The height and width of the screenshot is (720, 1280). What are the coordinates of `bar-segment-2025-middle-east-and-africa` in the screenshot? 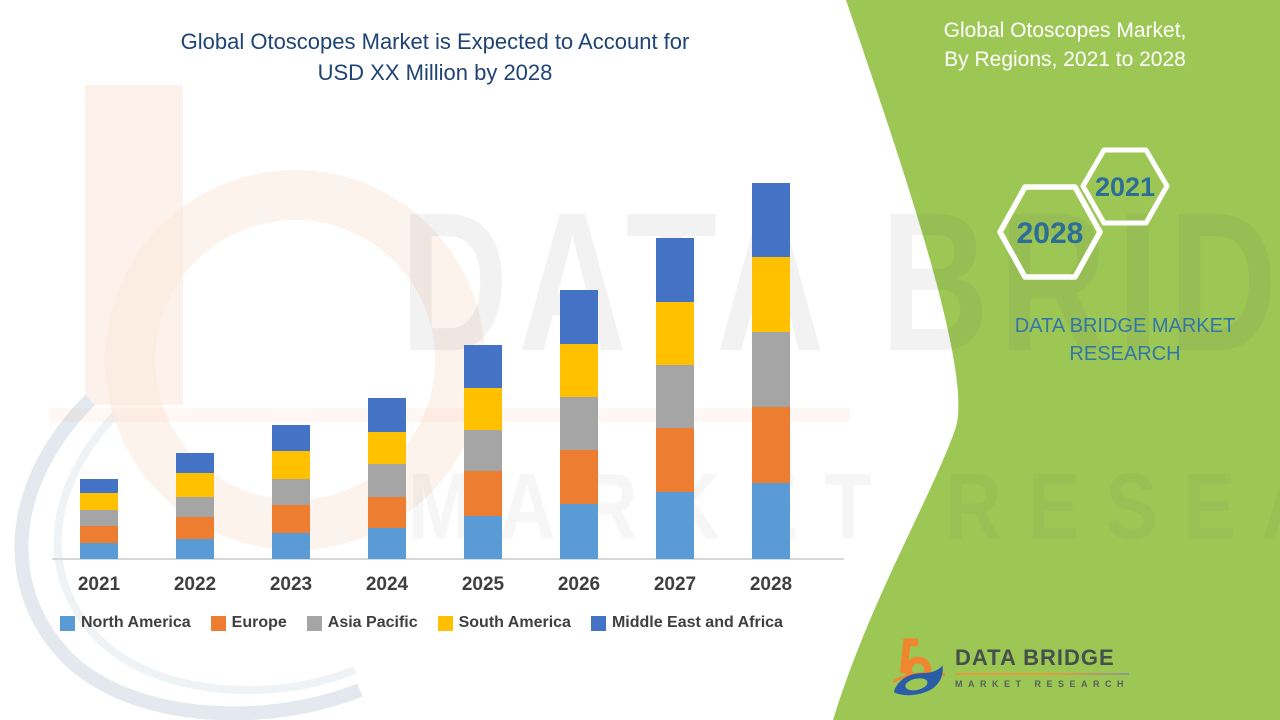 It's located at (483, 366).